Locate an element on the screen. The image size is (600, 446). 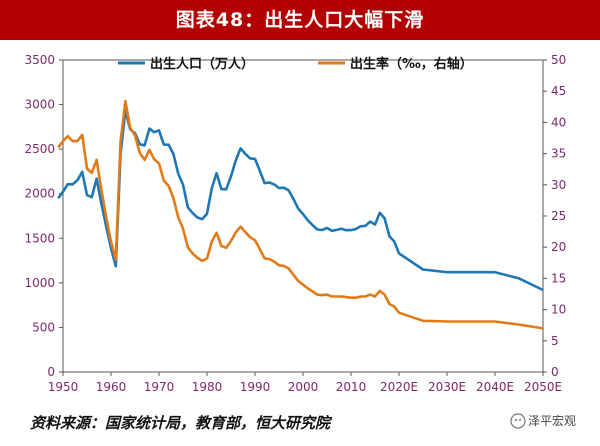
watermark: 泽平宏观 is located at coordinates (553, 421).